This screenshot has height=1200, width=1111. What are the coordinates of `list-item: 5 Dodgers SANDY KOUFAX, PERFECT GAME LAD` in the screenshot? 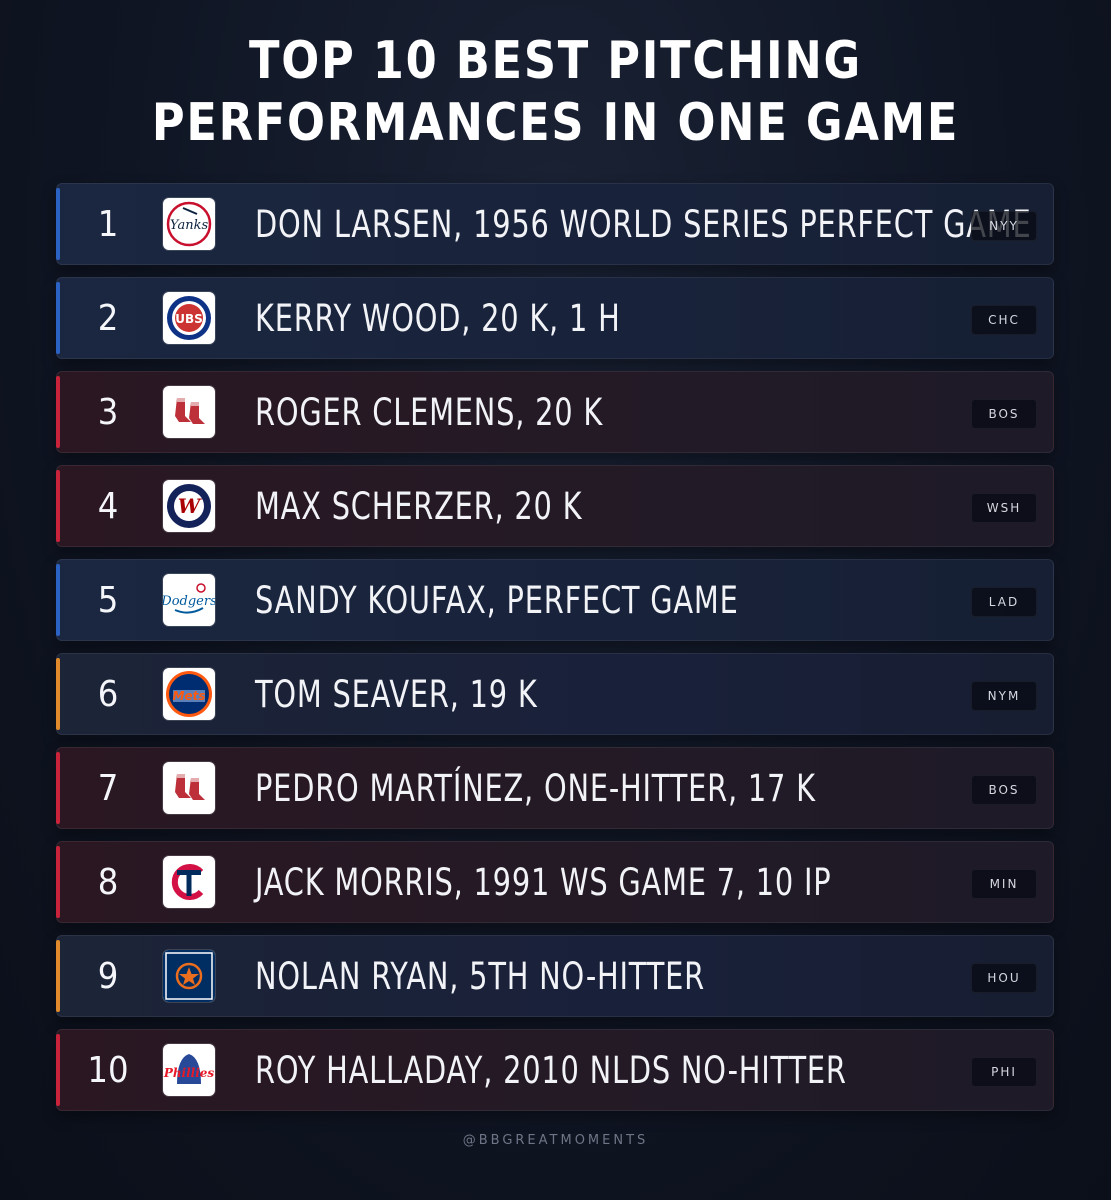 It's located at (555, 600).